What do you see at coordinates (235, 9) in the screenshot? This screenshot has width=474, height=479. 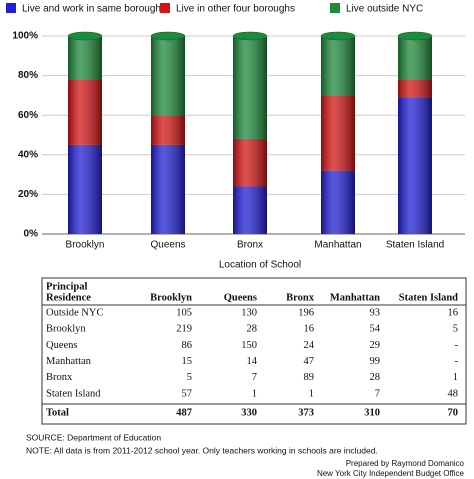 I see `legend-label: Live in other four boroughs` at bounding box center [235, 9].